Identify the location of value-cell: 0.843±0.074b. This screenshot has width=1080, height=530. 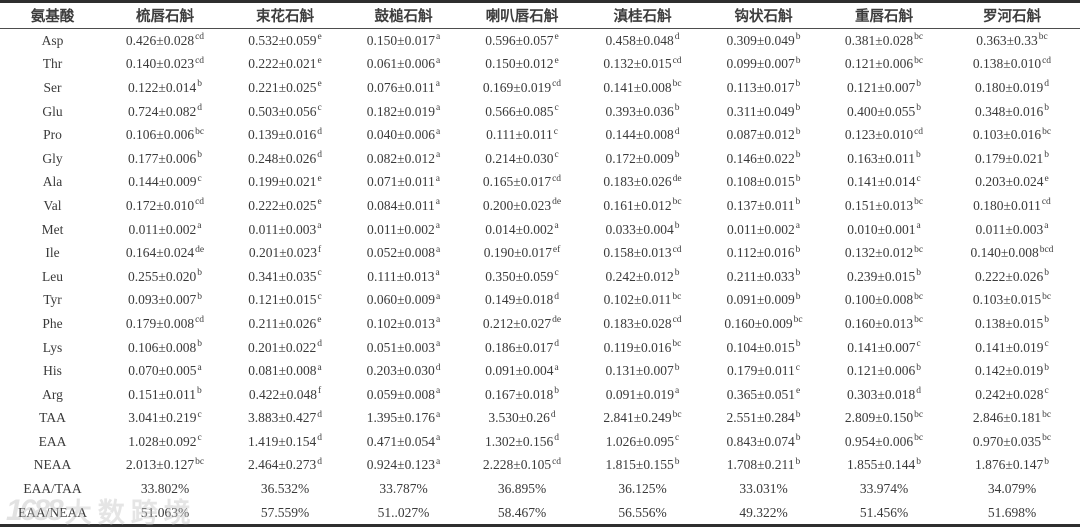
(763, 441).